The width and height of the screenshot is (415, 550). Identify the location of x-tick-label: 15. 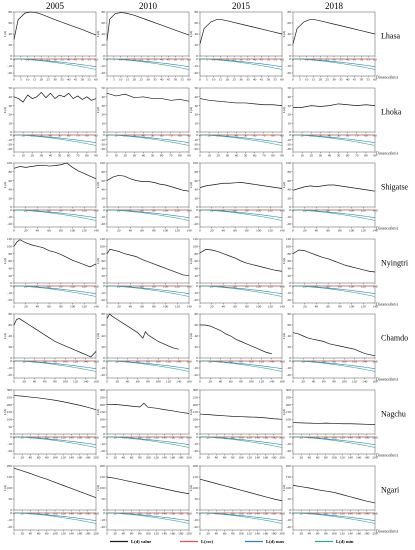
(35, 60).